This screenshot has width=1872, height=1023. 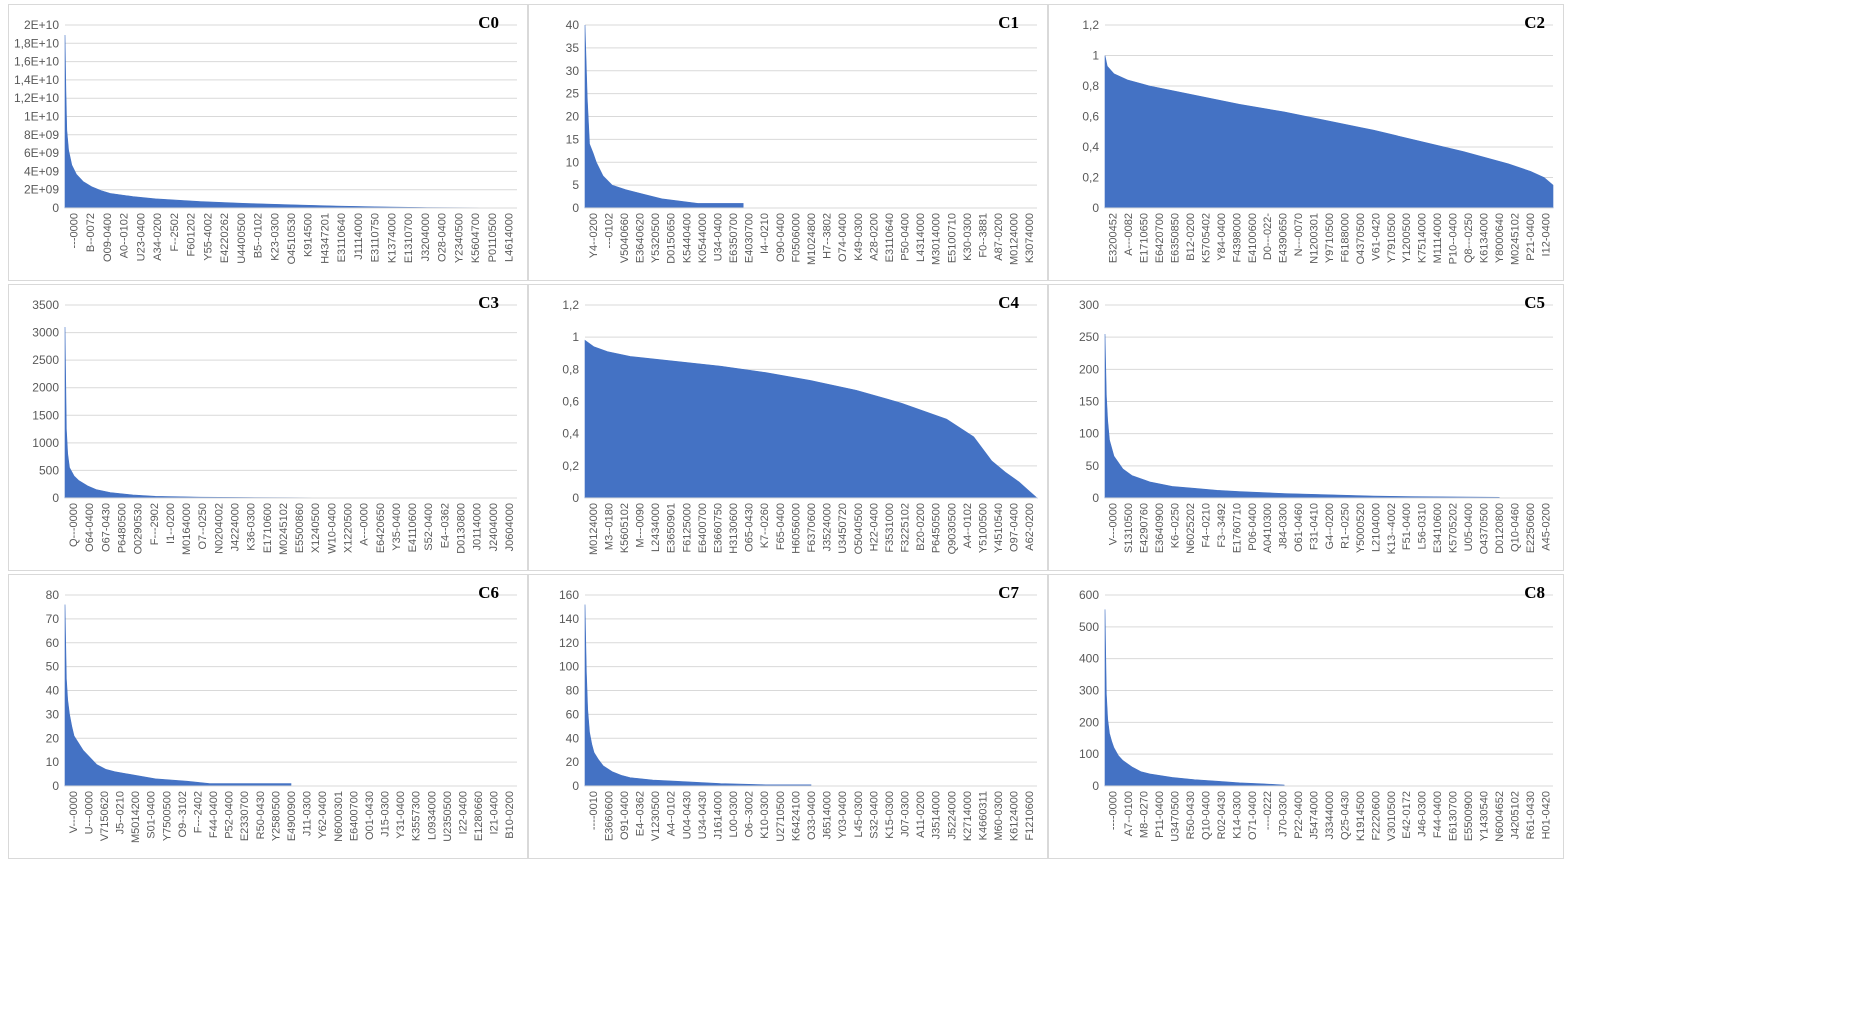 What do you see at coordinates (796, 238) in the screenshot?
I see `x-tick-label: F0506000` at bounding box center [796, 238].